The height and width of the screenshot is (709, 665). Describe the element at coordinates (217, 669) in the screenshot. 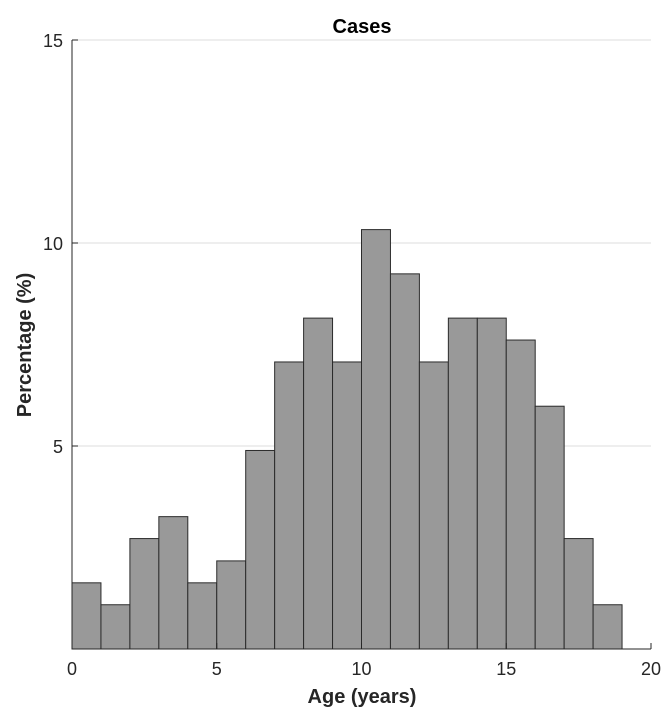

I see `x-tick-label: 5` at that location.